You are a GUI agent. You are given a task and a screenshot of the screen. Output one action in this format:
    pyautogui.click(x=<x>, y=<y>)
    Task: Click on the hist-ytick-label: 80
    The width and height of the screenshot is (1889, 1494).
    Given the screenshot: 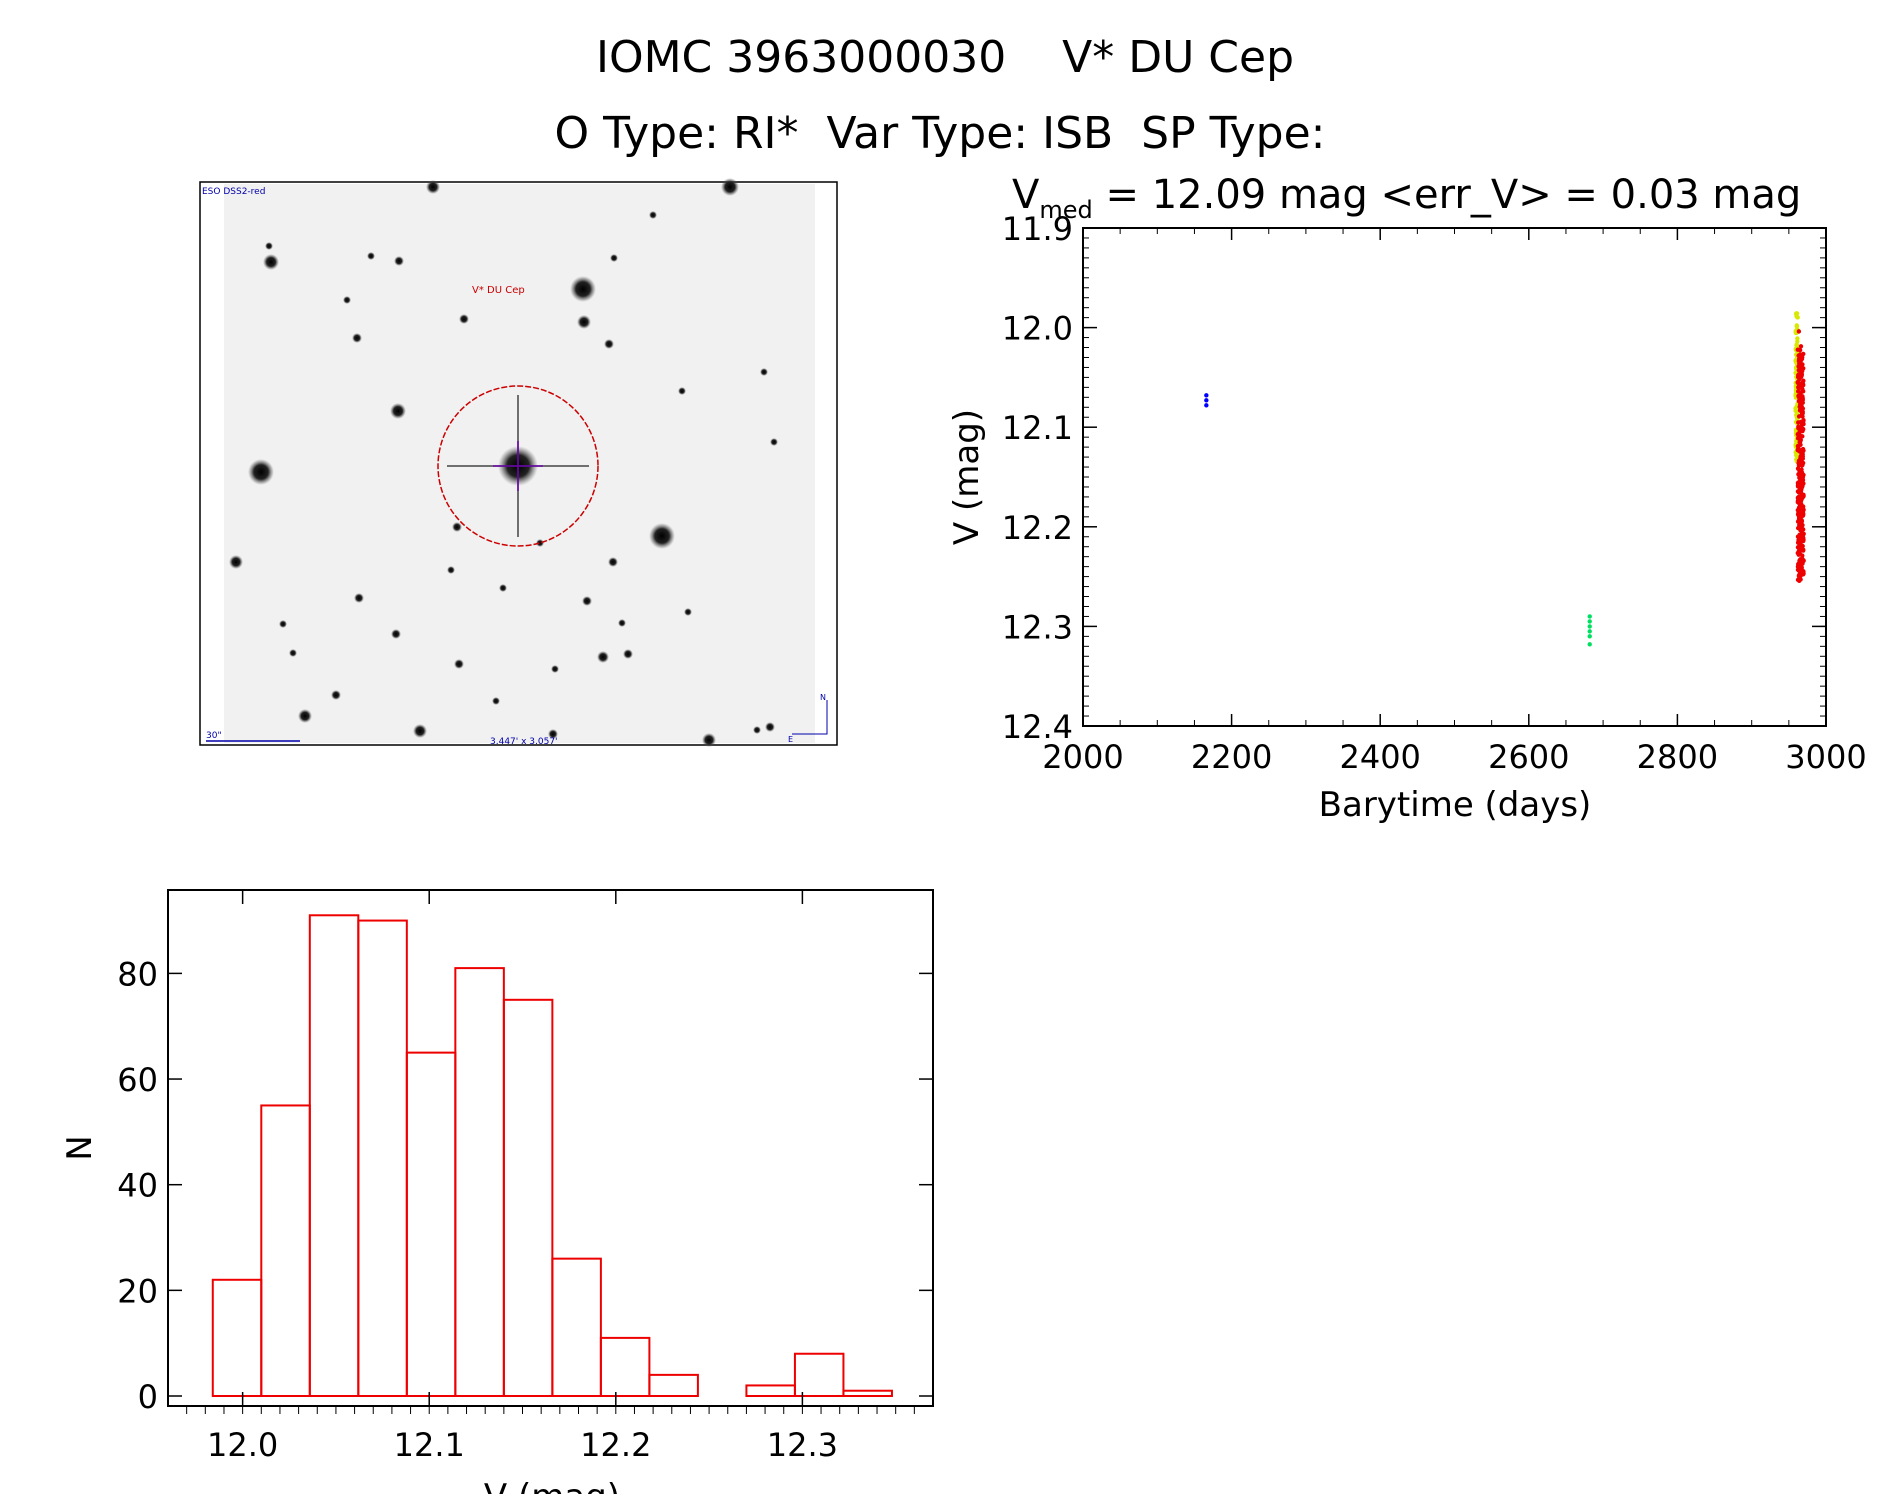 What is the action you would take?
    pyautogui.click(x=137, y=974)
    